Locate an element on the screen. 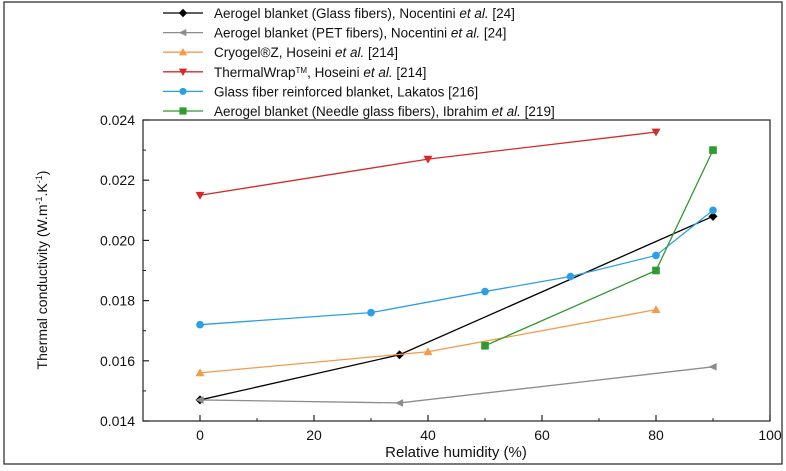  legend-item-4: ThermalWrapTM, Hoseini et al. [214] is located at coordinates (294, 72).